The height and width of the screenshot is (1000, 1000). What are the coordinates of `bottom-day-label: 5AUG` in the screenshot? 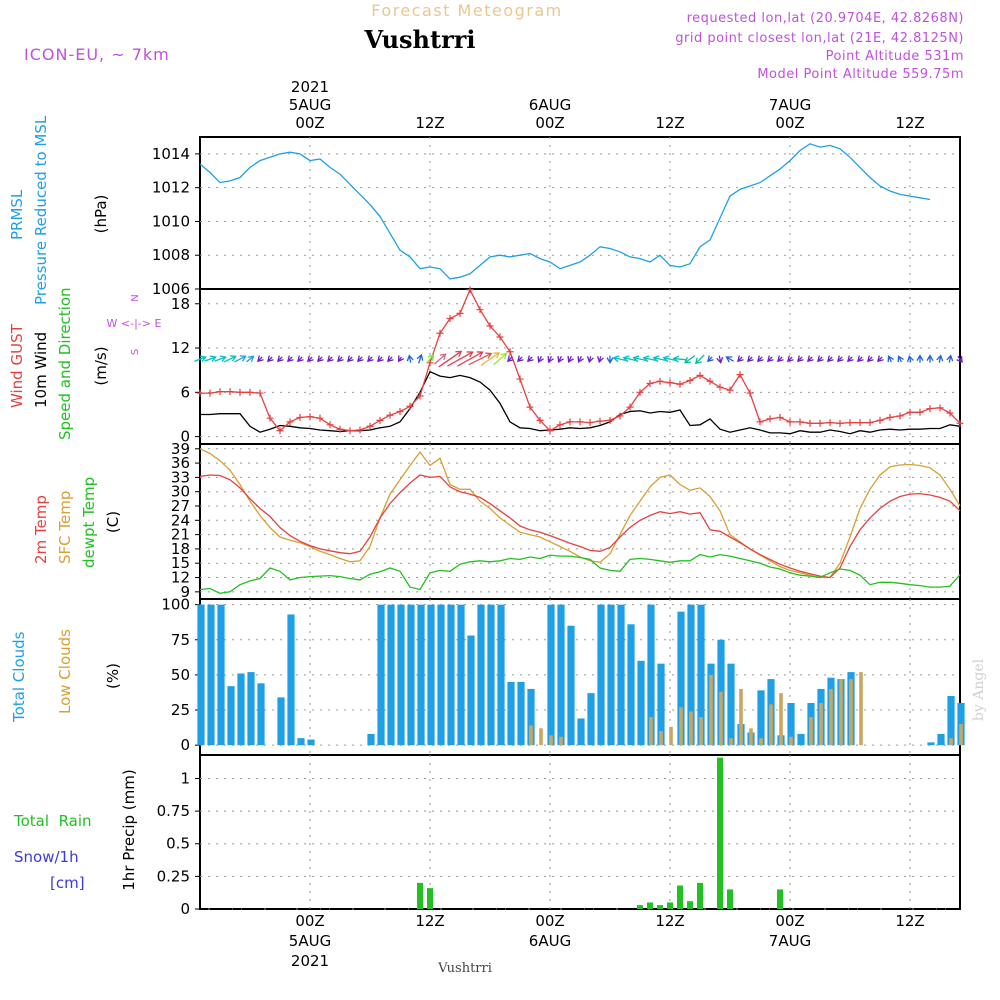 It's located at (310, 941).